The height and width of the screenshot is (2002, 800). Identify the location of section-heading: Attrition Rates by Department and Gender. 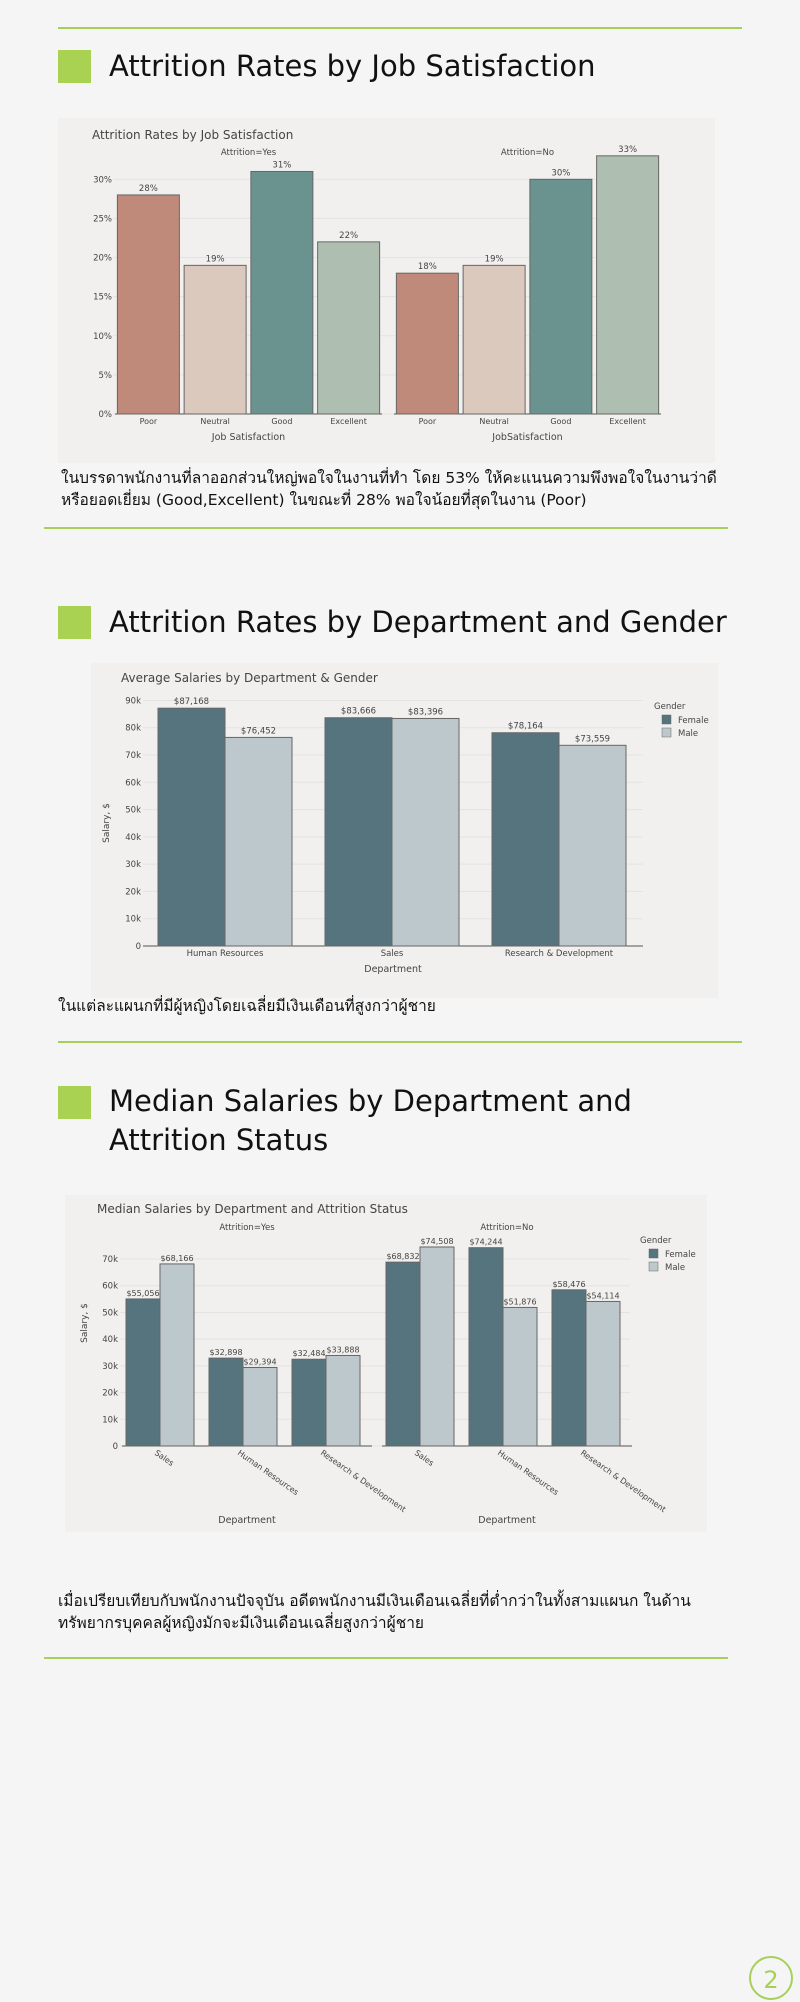
(418, 622).